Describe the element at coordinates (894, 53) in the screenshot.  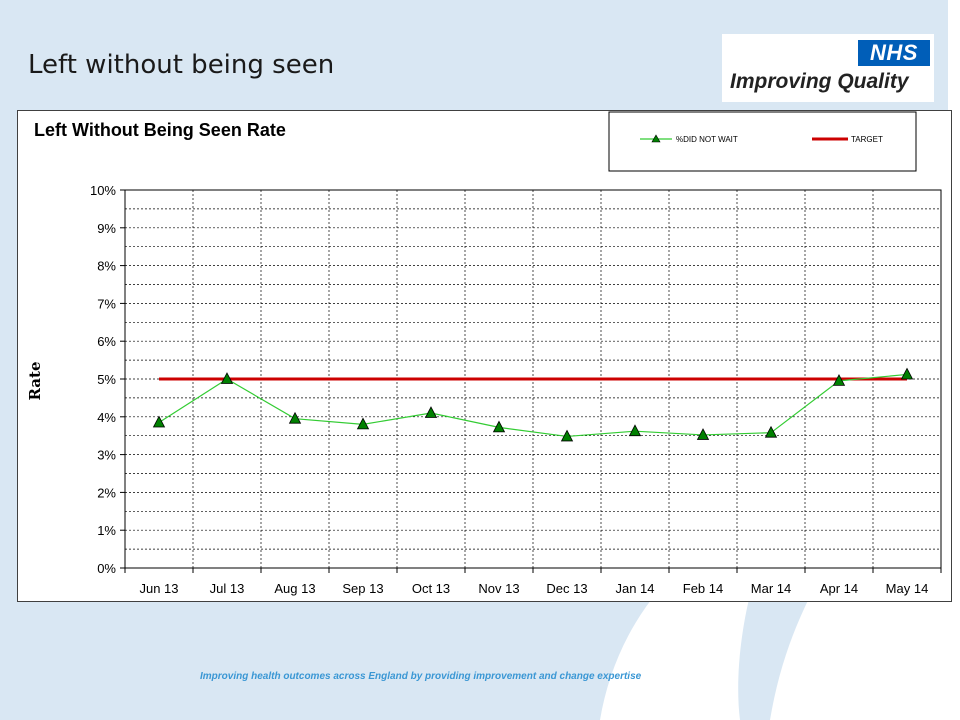
I see `nhs-badge: NHS` at that location.